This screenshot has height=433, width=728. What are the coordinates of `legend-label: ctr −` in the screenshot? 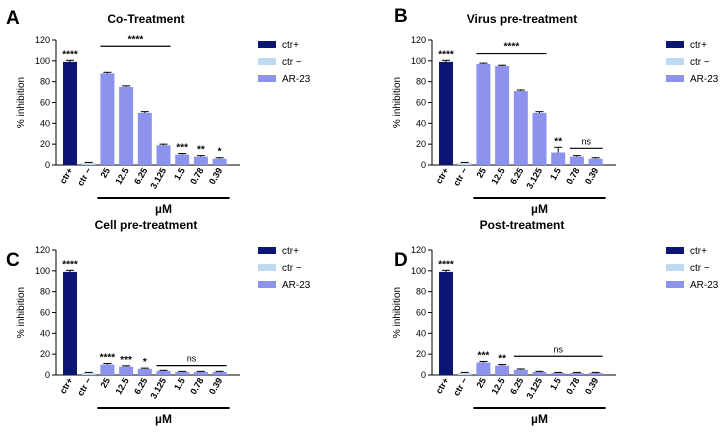 It's located at (292, 268).